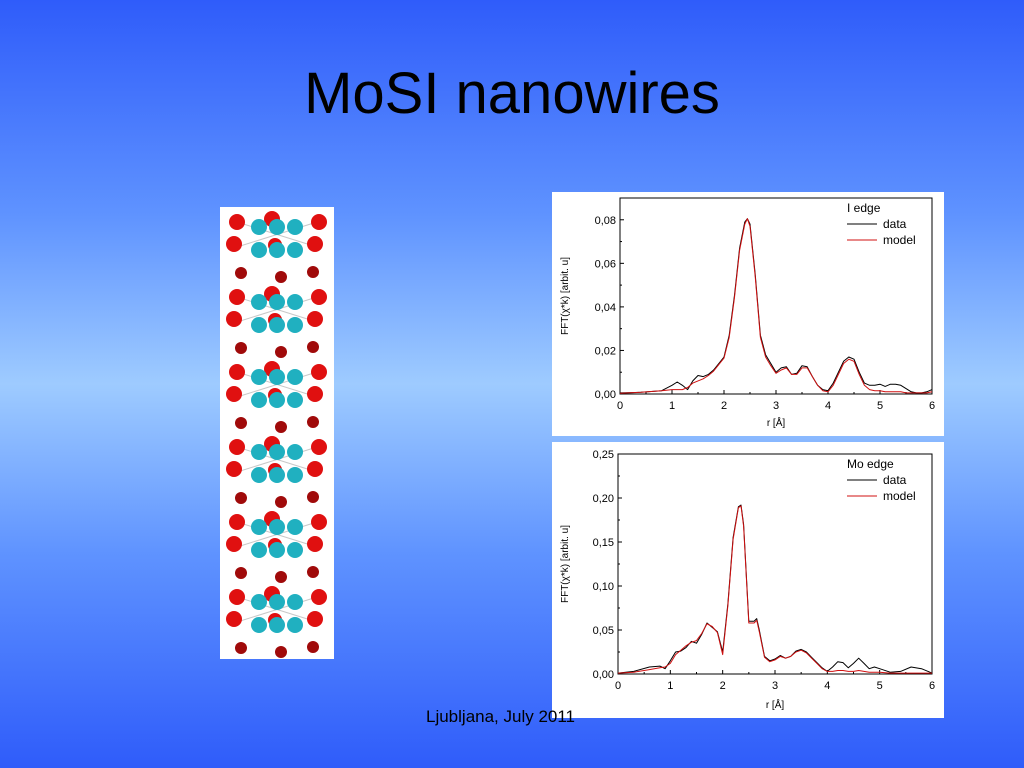 Image resolution: width=1024 pixels, height=768 pixels. What do you see at coordinates (603, 499) in the screenshot?
I see `y-tick-label: 0,20` at bounding box center [603, 499].